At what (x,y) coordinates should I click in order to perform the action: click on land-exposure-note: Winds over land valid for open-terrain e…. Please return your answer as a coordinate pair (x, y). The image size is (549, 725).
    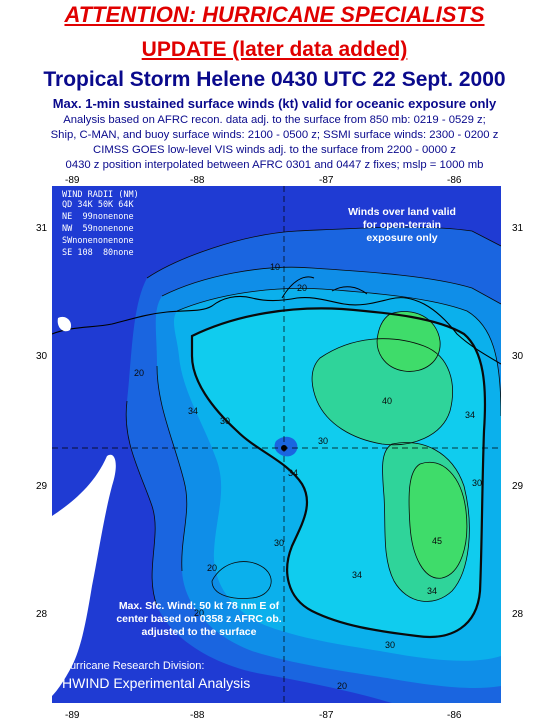
    Looking at the image, I should click on (402, 225).